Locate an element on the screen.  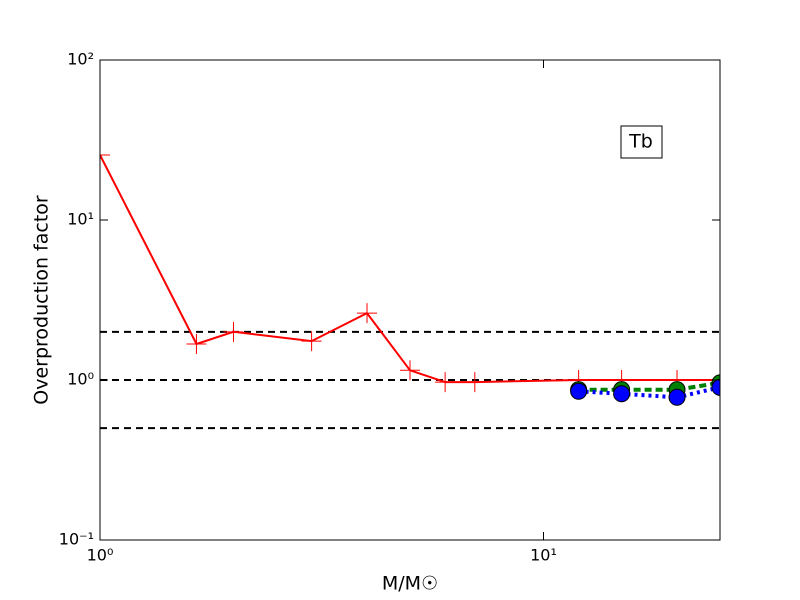
x-tick-label: 10⁰ is located at coordinates (100, 555).